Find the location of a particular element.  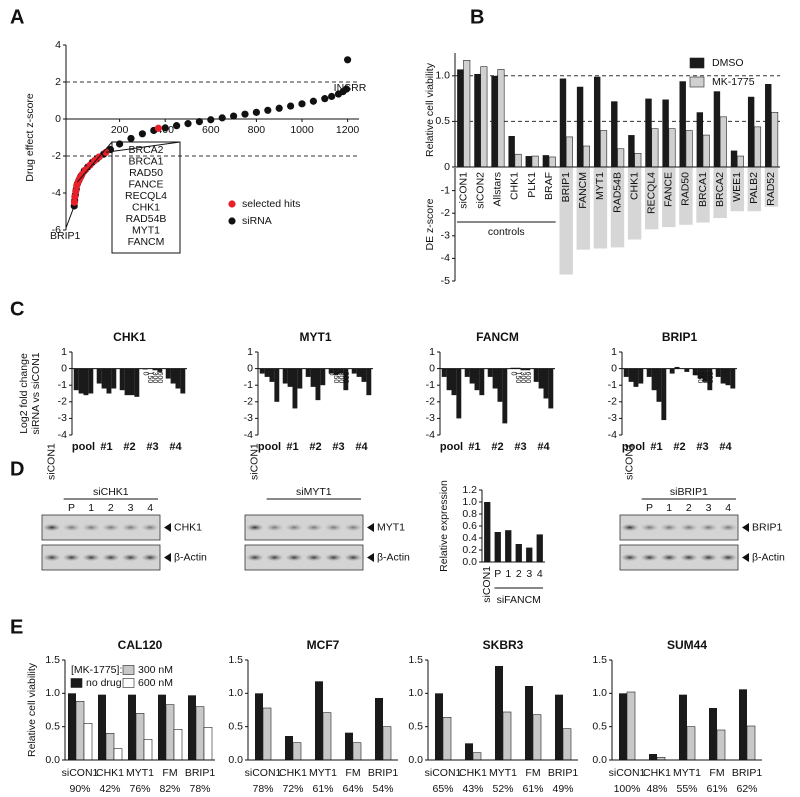

data-label: 42% is located at coordinates (109, 789).